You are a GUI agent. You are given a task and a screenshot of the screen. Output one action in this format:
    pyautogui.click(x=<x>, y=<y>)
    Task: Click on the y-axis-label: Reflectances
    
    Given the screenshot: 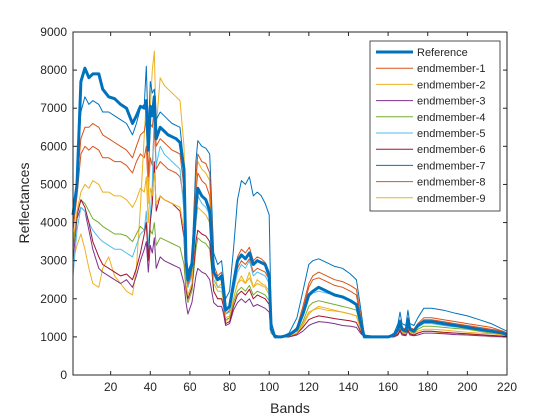 What is the action you would take?
    pyautogui.click(x=24, y=203)
    